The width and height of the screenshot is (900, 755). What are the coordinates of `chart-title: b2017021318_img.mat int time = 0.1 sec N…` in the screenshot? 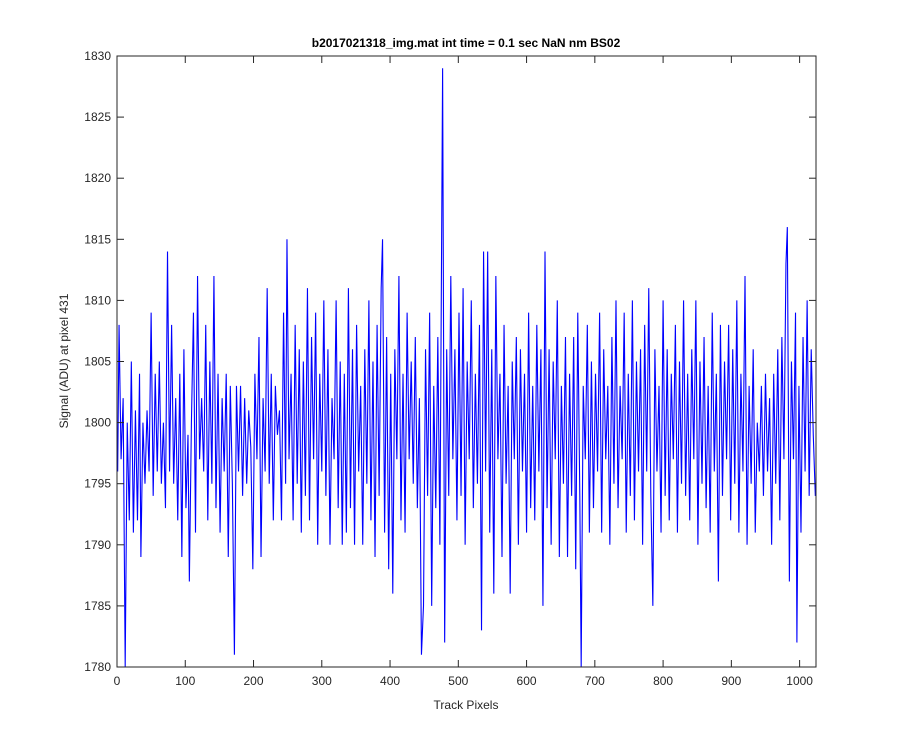 It's located at (466, 43).